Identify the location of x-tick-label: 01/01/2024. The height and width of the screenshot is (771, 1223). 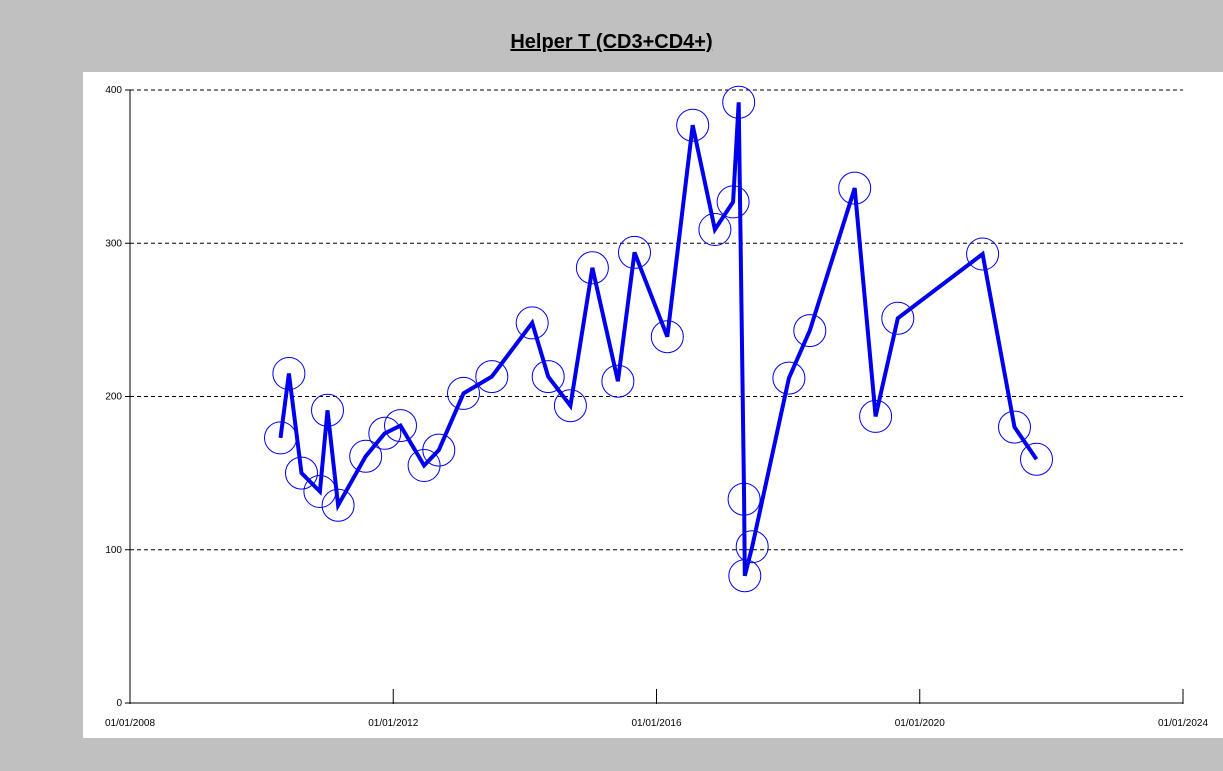
(1183, 723).